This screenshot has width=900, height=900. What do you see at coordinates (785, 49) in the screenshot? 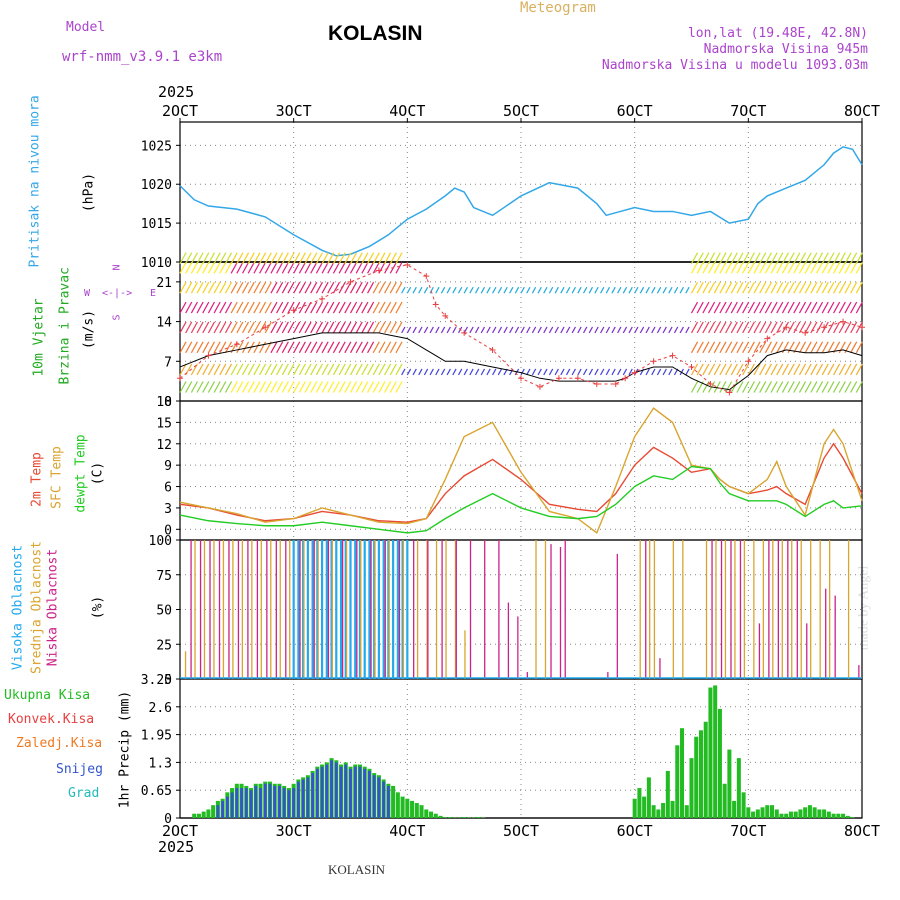
I see `elevation-label: Nadmorska Visina 945m` at bounding box center [785, 49].